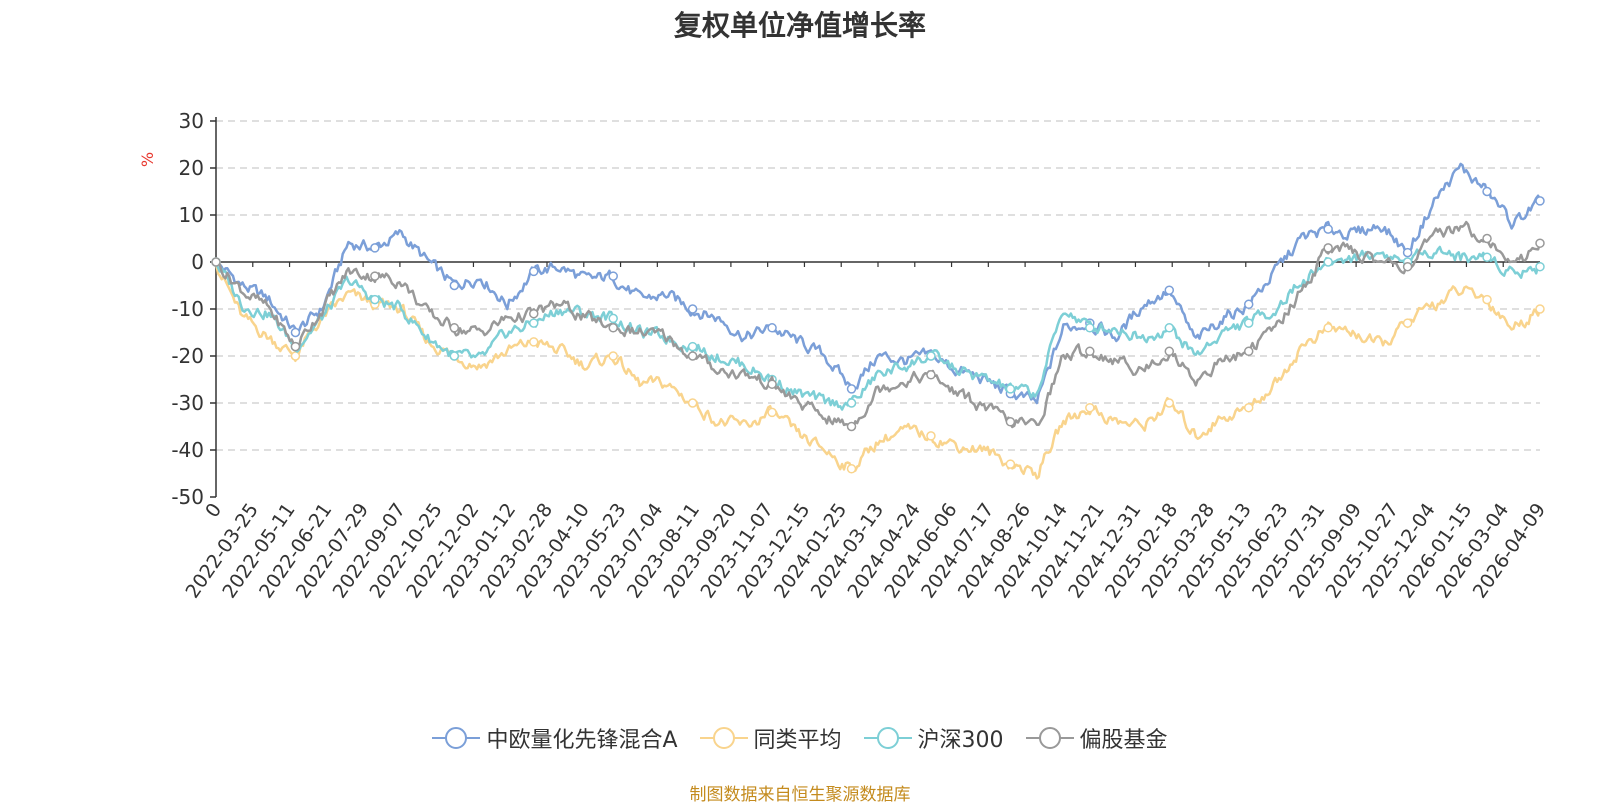 This screenshot has height=805, width=1600. Describe the element at coordinates (582, 740) in the screenshot. I see `legend-label: 中欧量化先锋混合A` at that location.